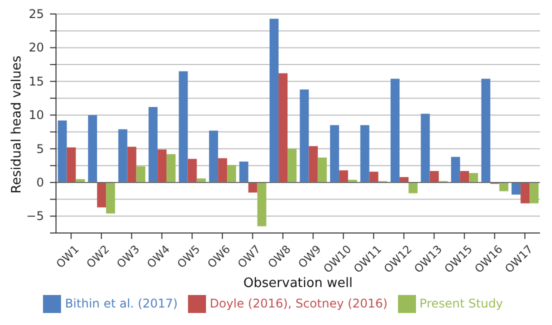 The image size is (552, 325). I want to click on y-tick-label: 0, so click(40, 182).